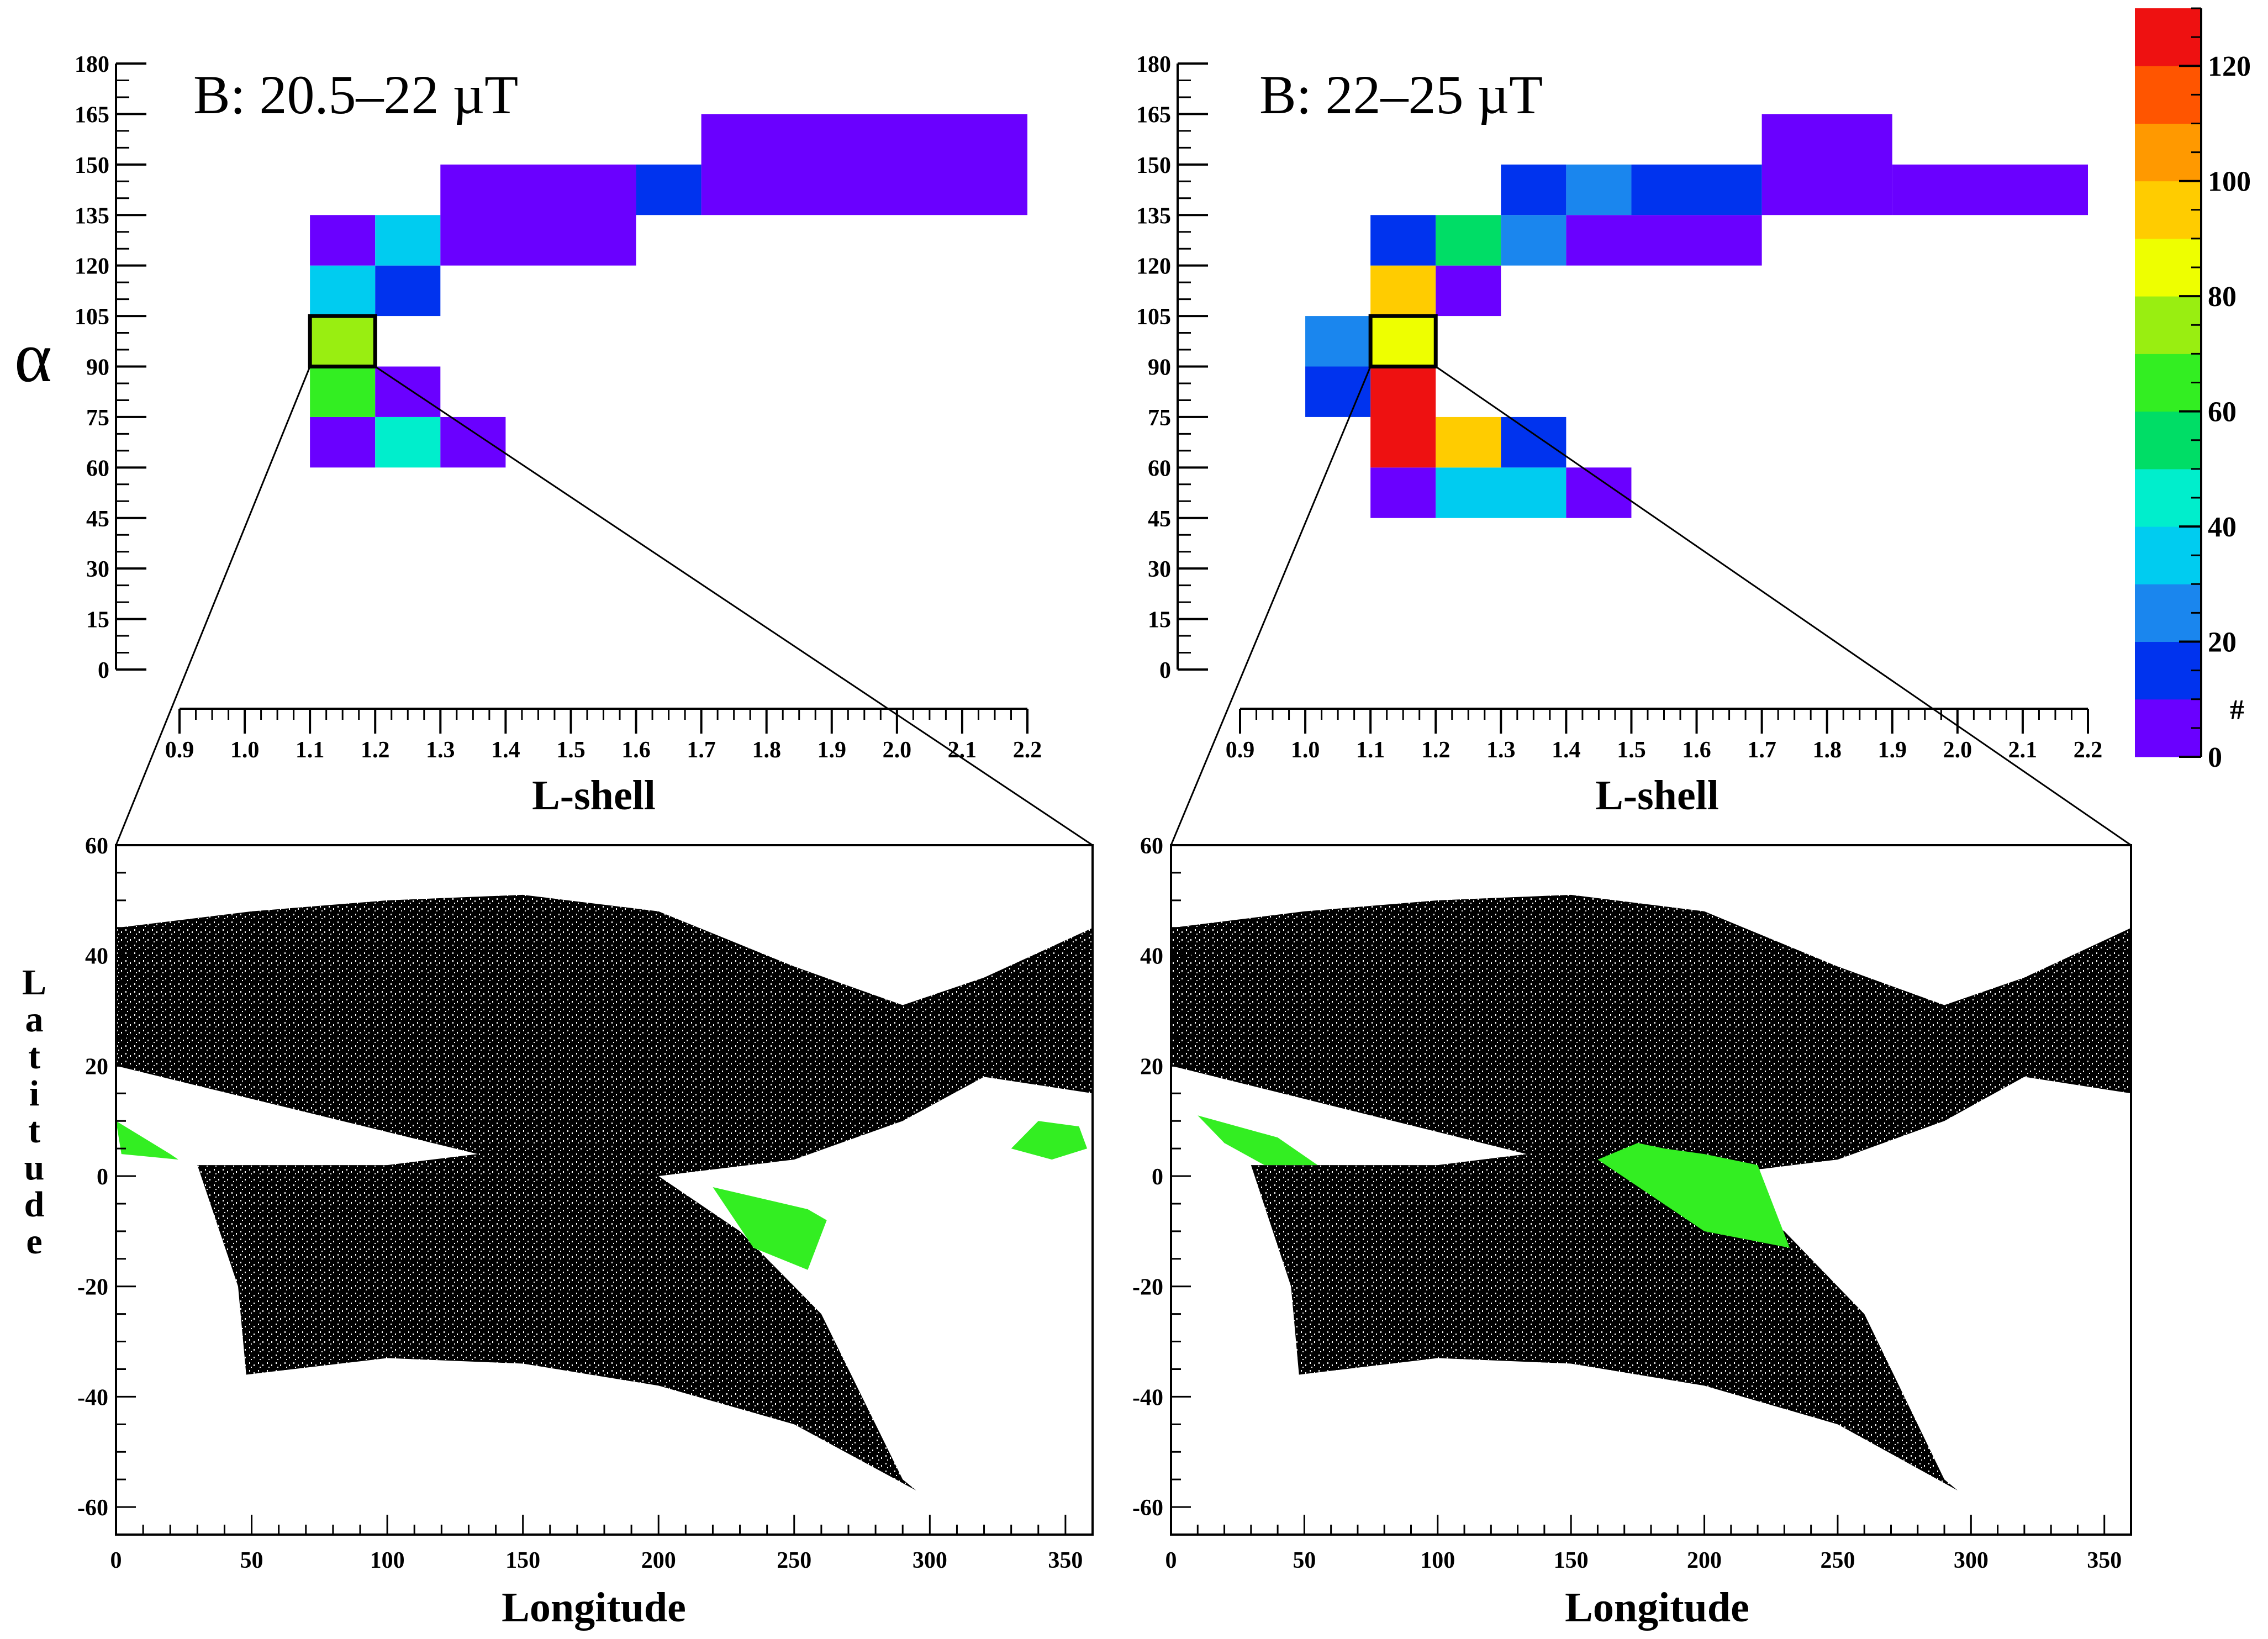 The width and height of the screenshot is (2268, 1639). I want to click on x-tick-label: 1.1, so click(1370, 750).